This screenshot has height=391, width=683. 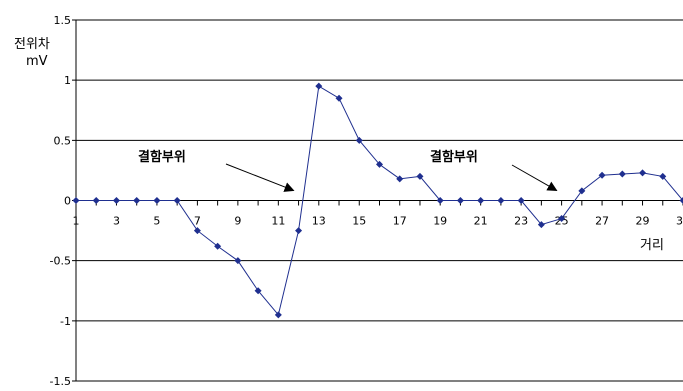 What do you see at coordinates (440, 221) in the screenshot?
I see `x-tick-label: 19` at bounding box center [440, 221].